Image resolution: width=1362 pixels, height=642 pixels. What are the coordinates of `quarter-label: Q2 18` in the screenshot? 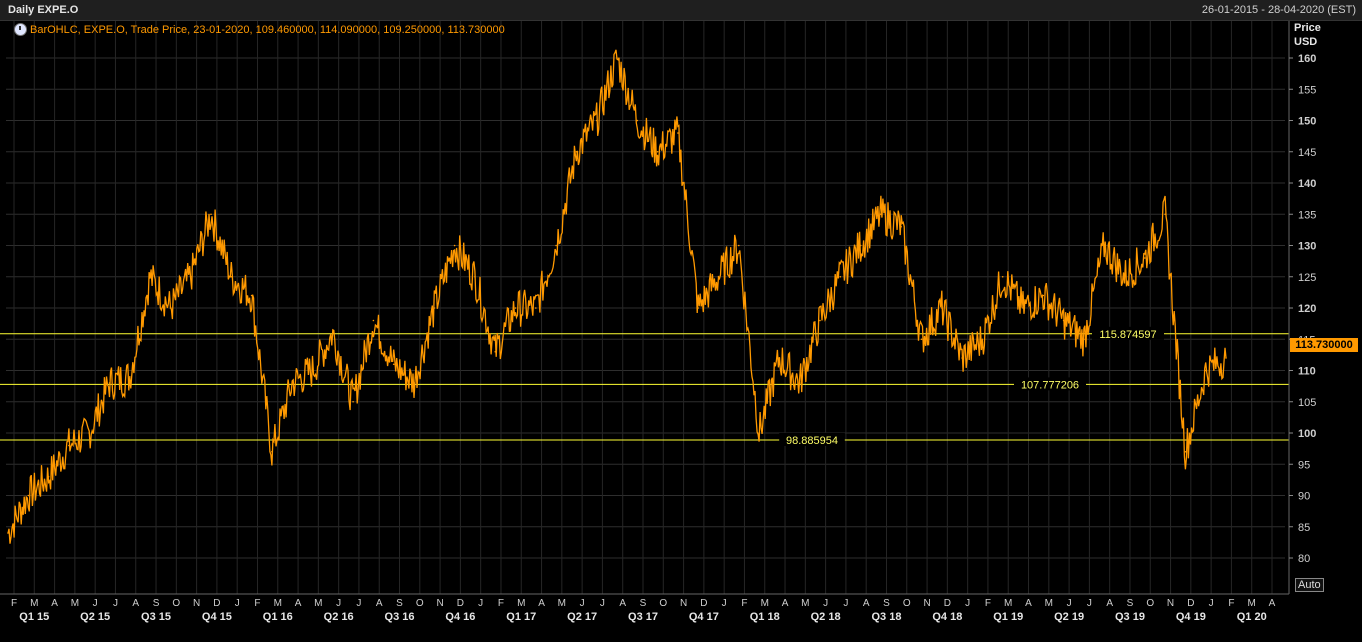 It's located at (826, 617).